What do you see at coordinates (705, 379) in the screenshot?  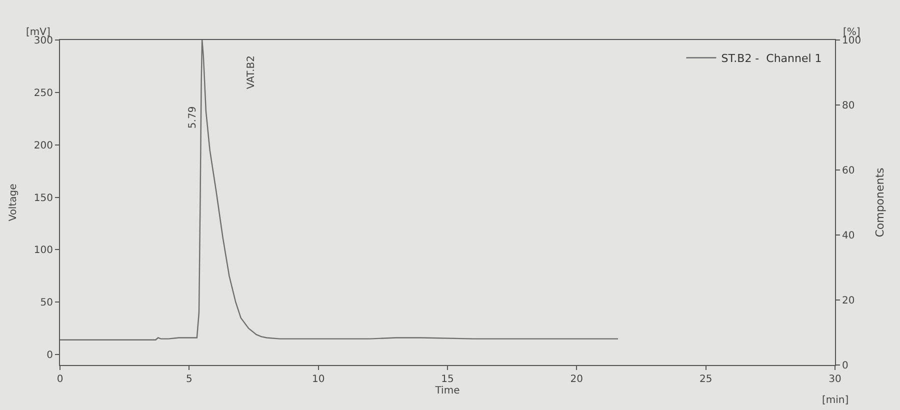 I see `x-tick-label: 25` at bounding box center [705, 379].